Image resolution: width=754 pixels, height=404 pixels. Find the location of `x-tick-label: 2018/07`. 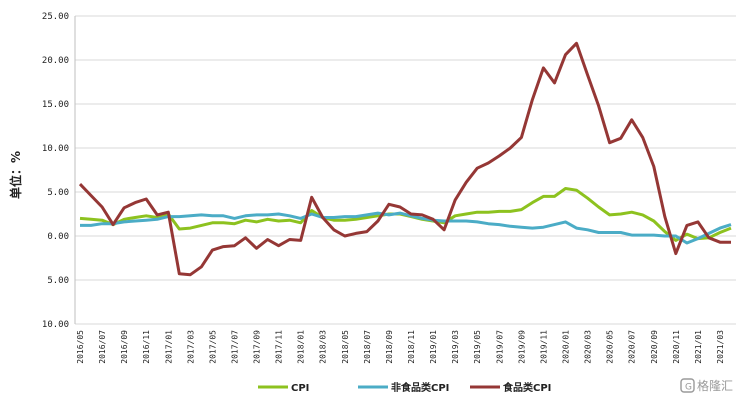

x-tick-label: 2018/07 is located at coordinates (367, 347).